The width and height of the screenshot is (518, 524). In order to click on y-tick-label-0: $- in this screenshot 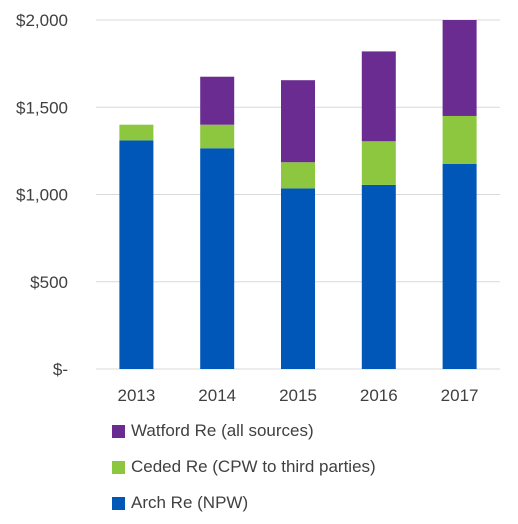, I will do `click(60, 369)`.